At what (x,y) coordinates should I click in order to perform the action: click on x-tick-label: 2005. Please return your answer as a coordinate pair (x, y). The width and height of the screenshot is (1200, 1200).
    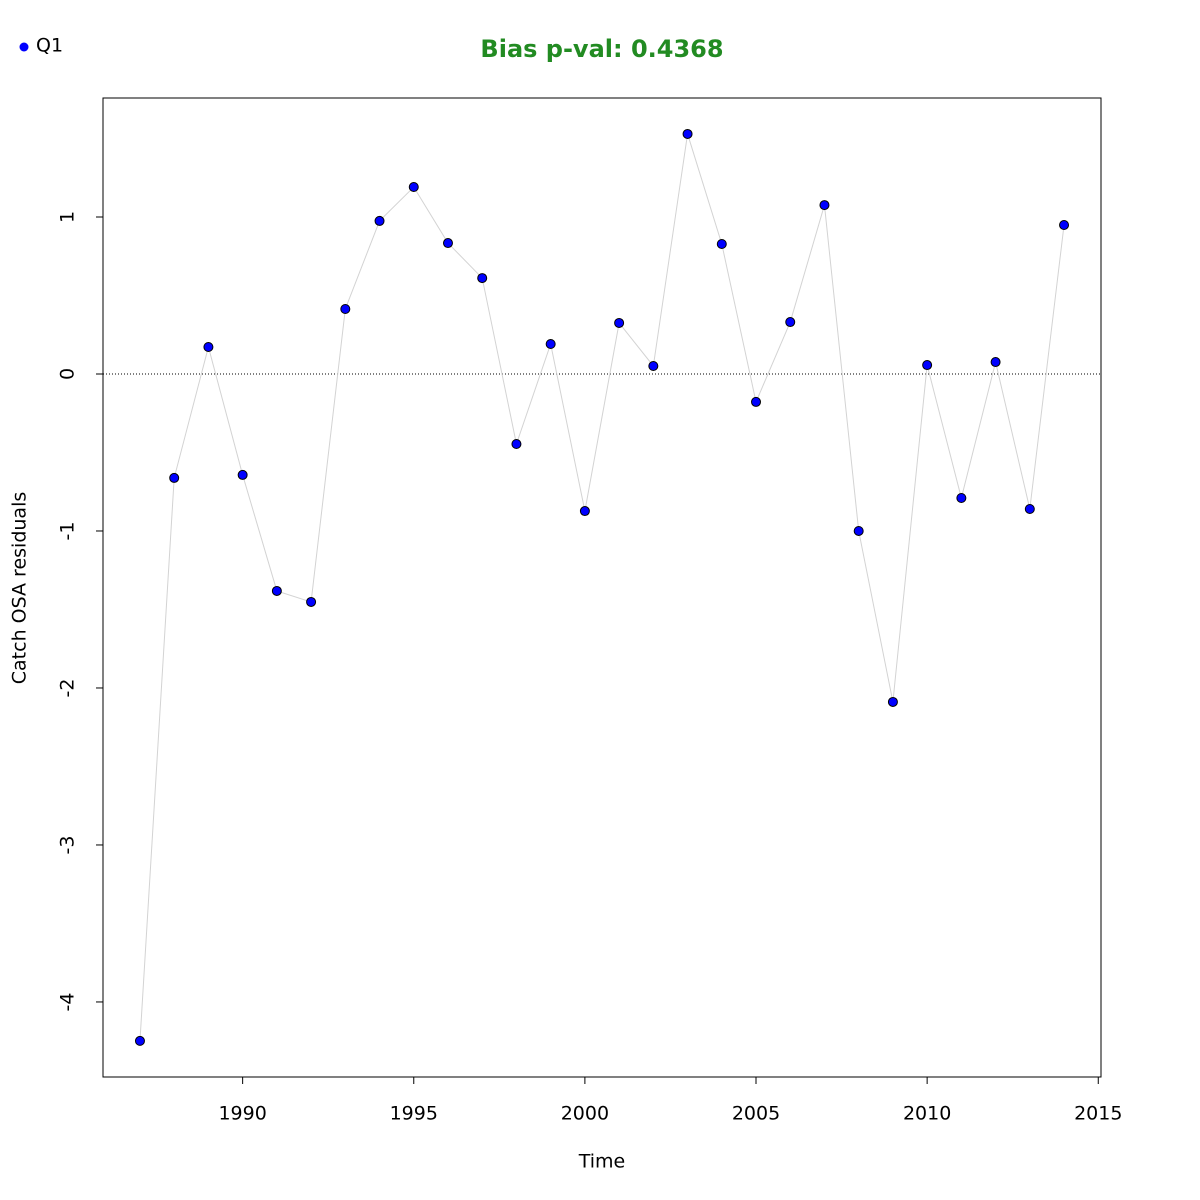
    Looking at the image, I should click on (756, 1114).